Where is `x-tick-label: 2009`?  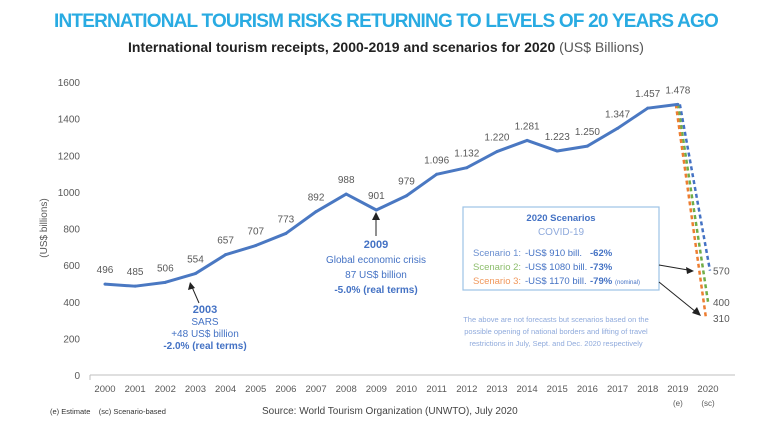 x-tick-label: 2009 is located at coordinates (376, 389).